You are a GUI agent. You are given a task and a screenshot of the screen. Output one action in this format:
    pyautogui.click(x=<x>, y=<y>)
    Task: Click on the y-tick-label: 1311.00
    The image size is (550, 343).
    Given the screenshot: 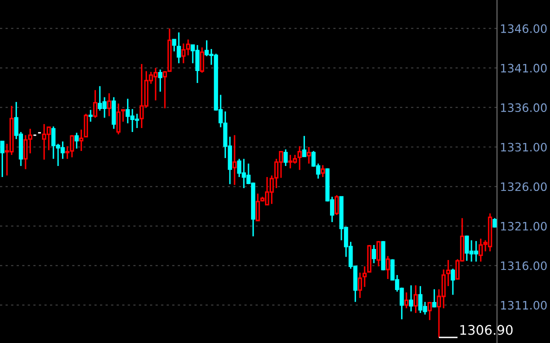 What is the action you would take?
    pyautogui.click(x=524, y=305)
    